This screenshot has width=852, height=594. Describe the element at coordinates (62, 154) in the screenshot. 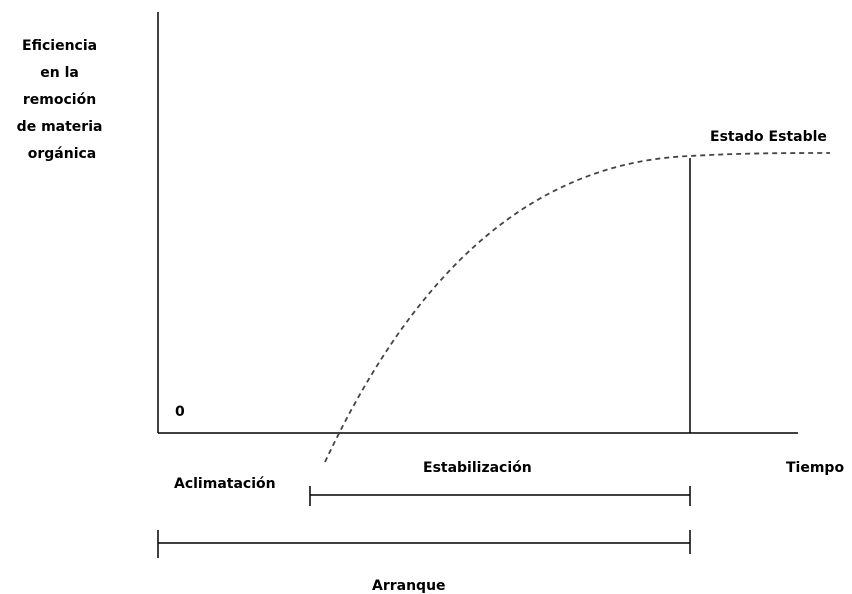

I see `y-axis-label-line-5: orgánica` at that location.